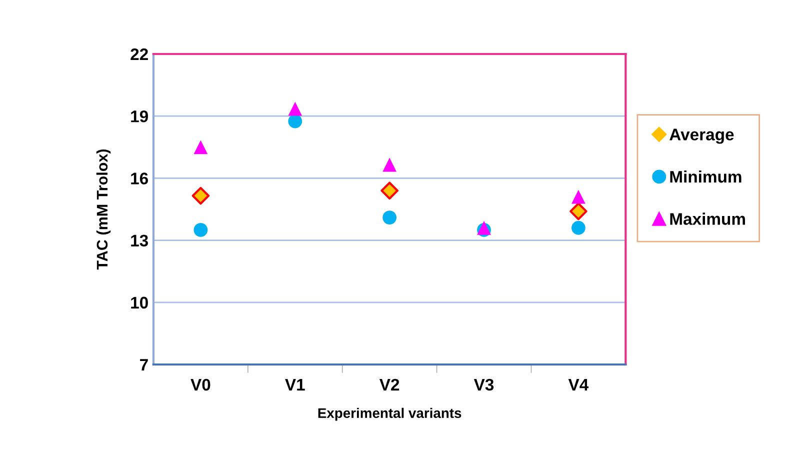 This screenshot has width=787, height=450. What do you see at coordinates (103, 209) in the screenshot?
I see `y-axis-title: TAC (mM Trolox)` at bounding box center [103, 209].